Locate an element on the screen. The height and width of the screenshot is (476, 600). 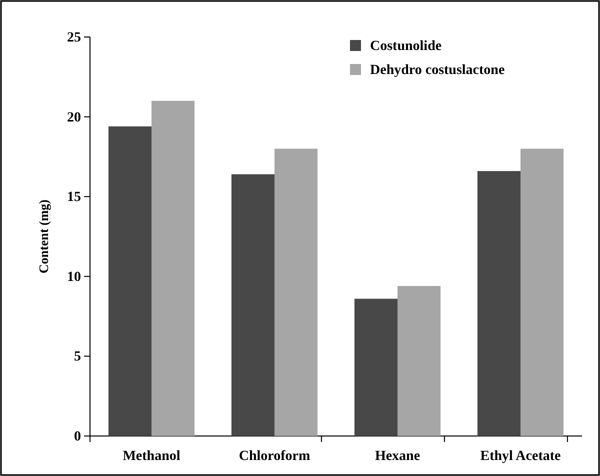
legend-label: Dehydro costuslactone is located at coordinates (437, 70).